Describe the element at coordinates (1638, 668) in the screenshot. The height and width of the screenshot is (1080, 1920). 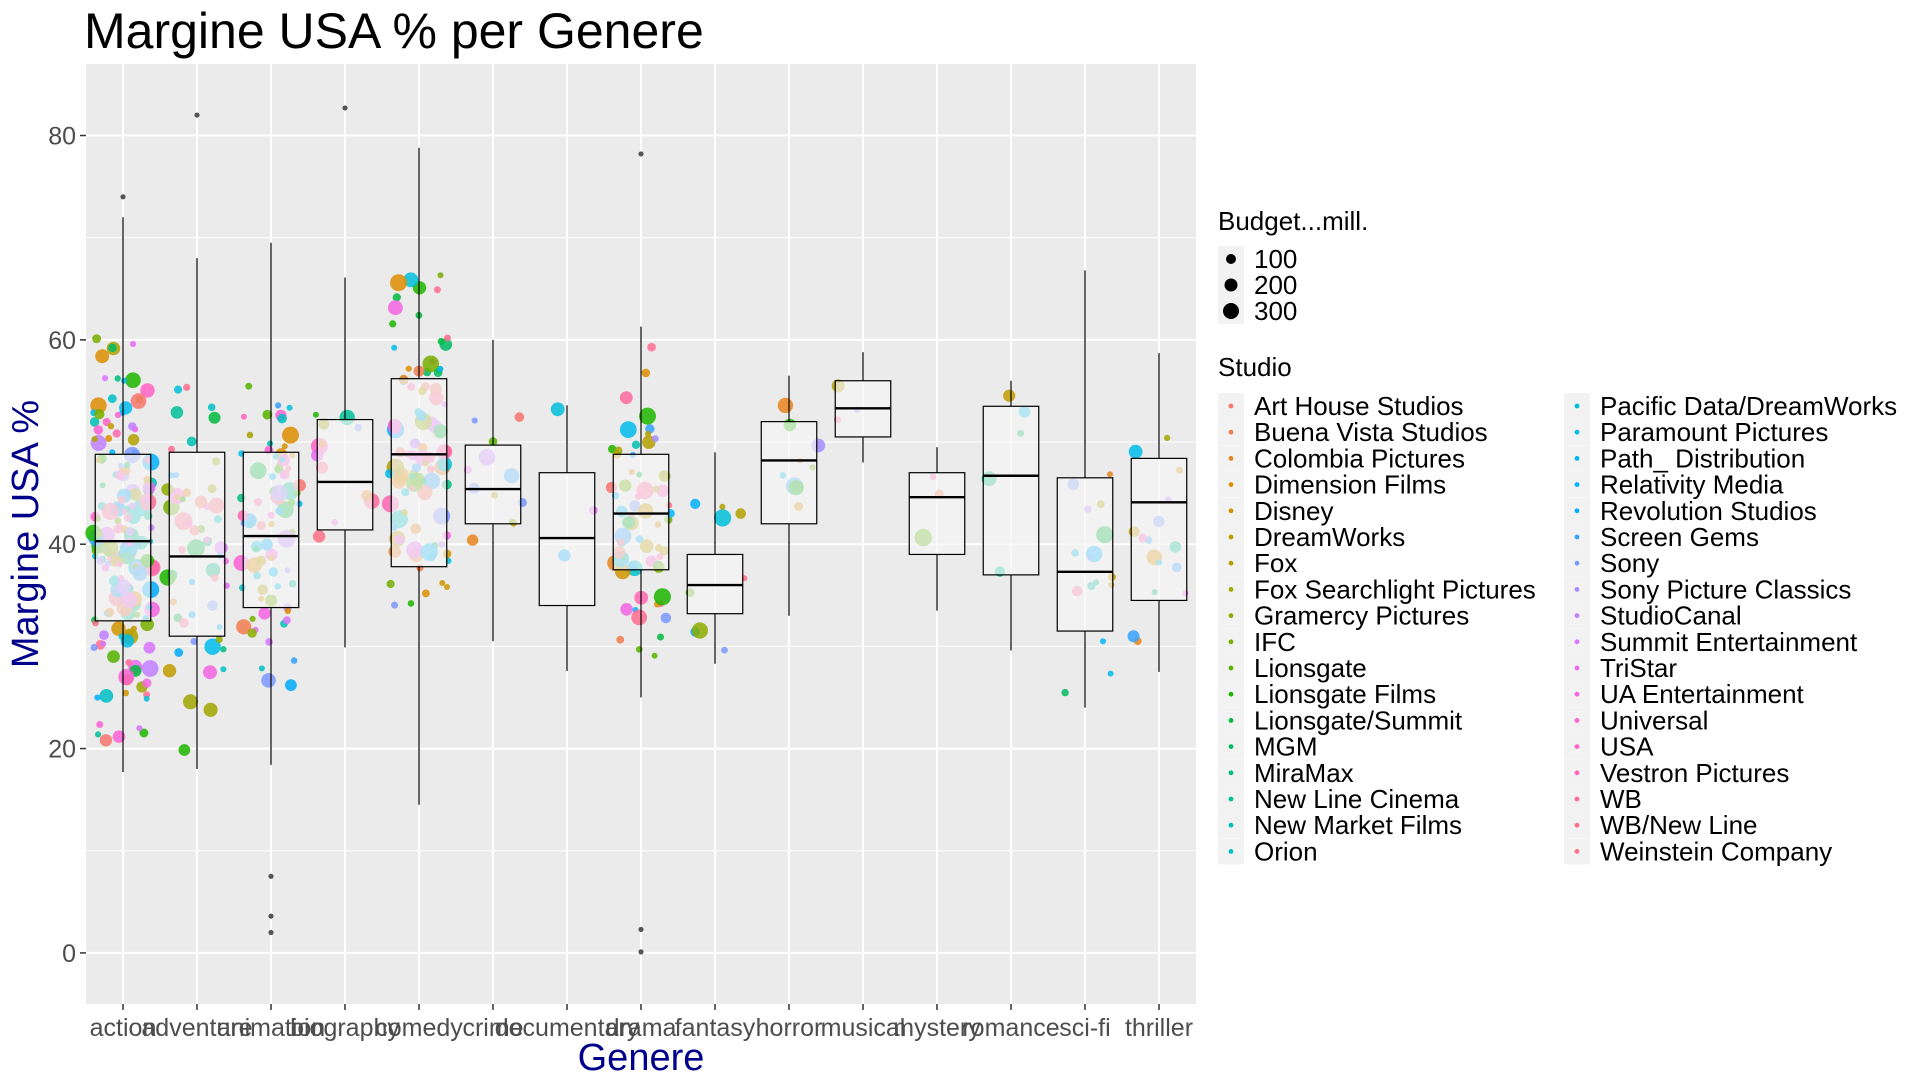
I see `color-legend-label: TriStar` at that location.